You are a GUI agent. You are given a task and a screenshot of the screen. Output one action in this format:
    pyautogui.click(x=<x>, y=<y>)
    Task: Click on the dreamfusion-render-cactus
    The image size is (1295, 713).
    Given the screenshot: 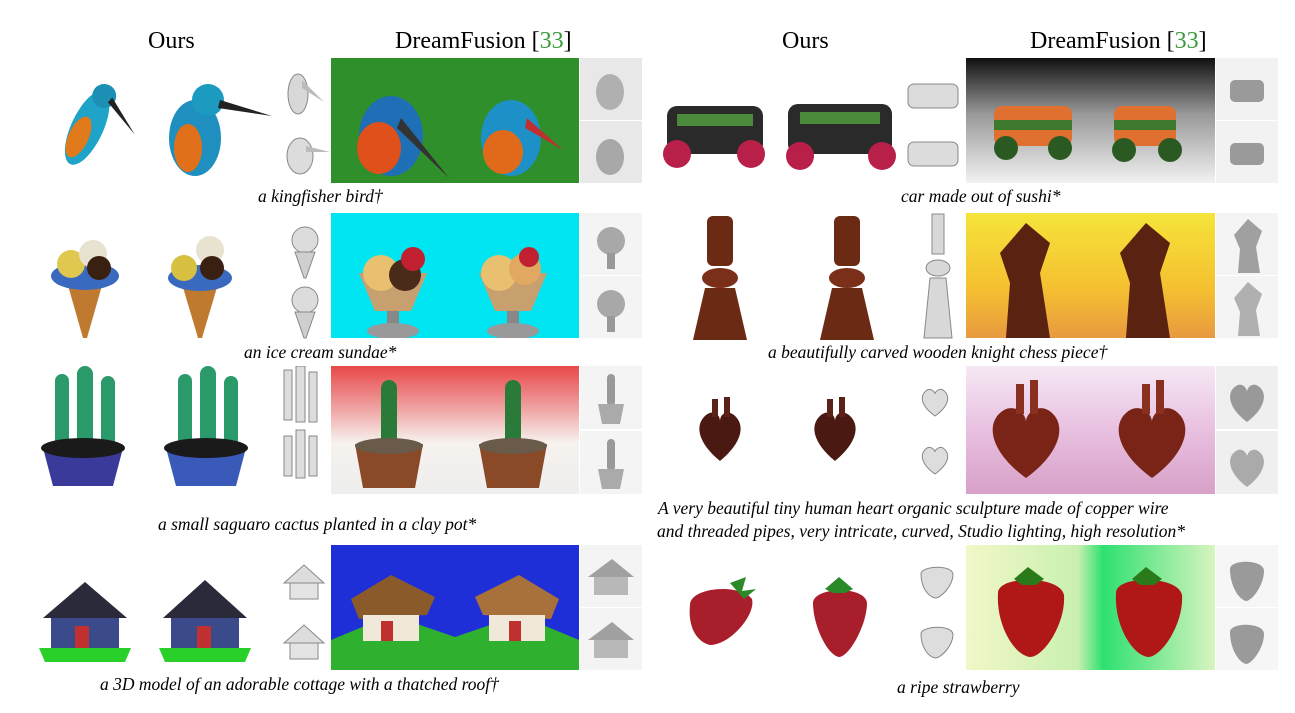 What is the action you would take?
    pyautogui.click(x=455, y=430)
    